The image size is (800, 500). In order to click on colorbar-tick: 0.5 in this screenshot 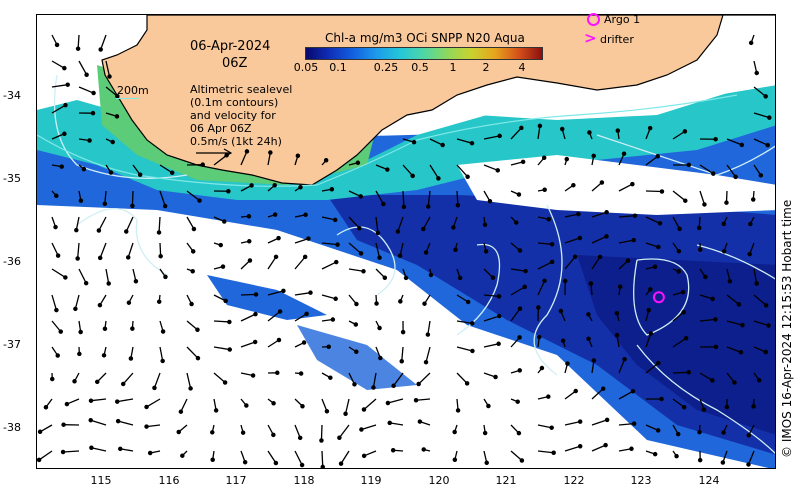, I will do `click(420, 67)`.